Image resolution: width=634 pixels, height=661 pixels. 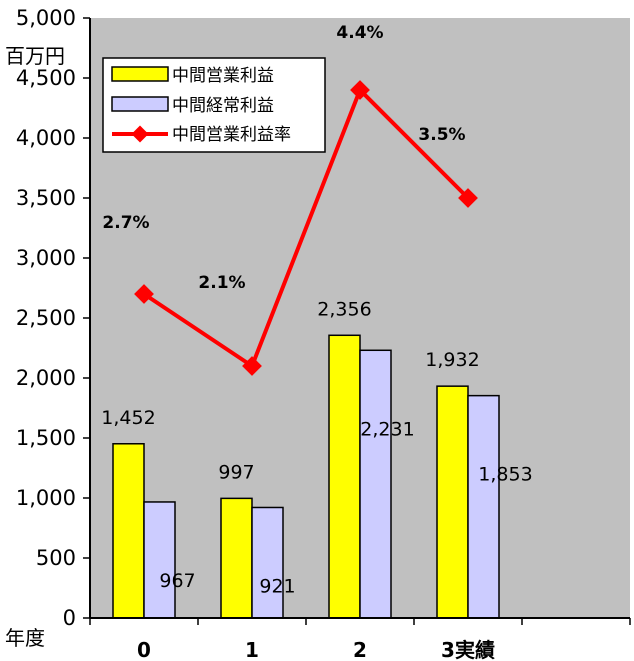 What do you see at coordinates (252, 649) in the screenshot?
I see `x-tick-label: 1` at bounding box center [252, 649].